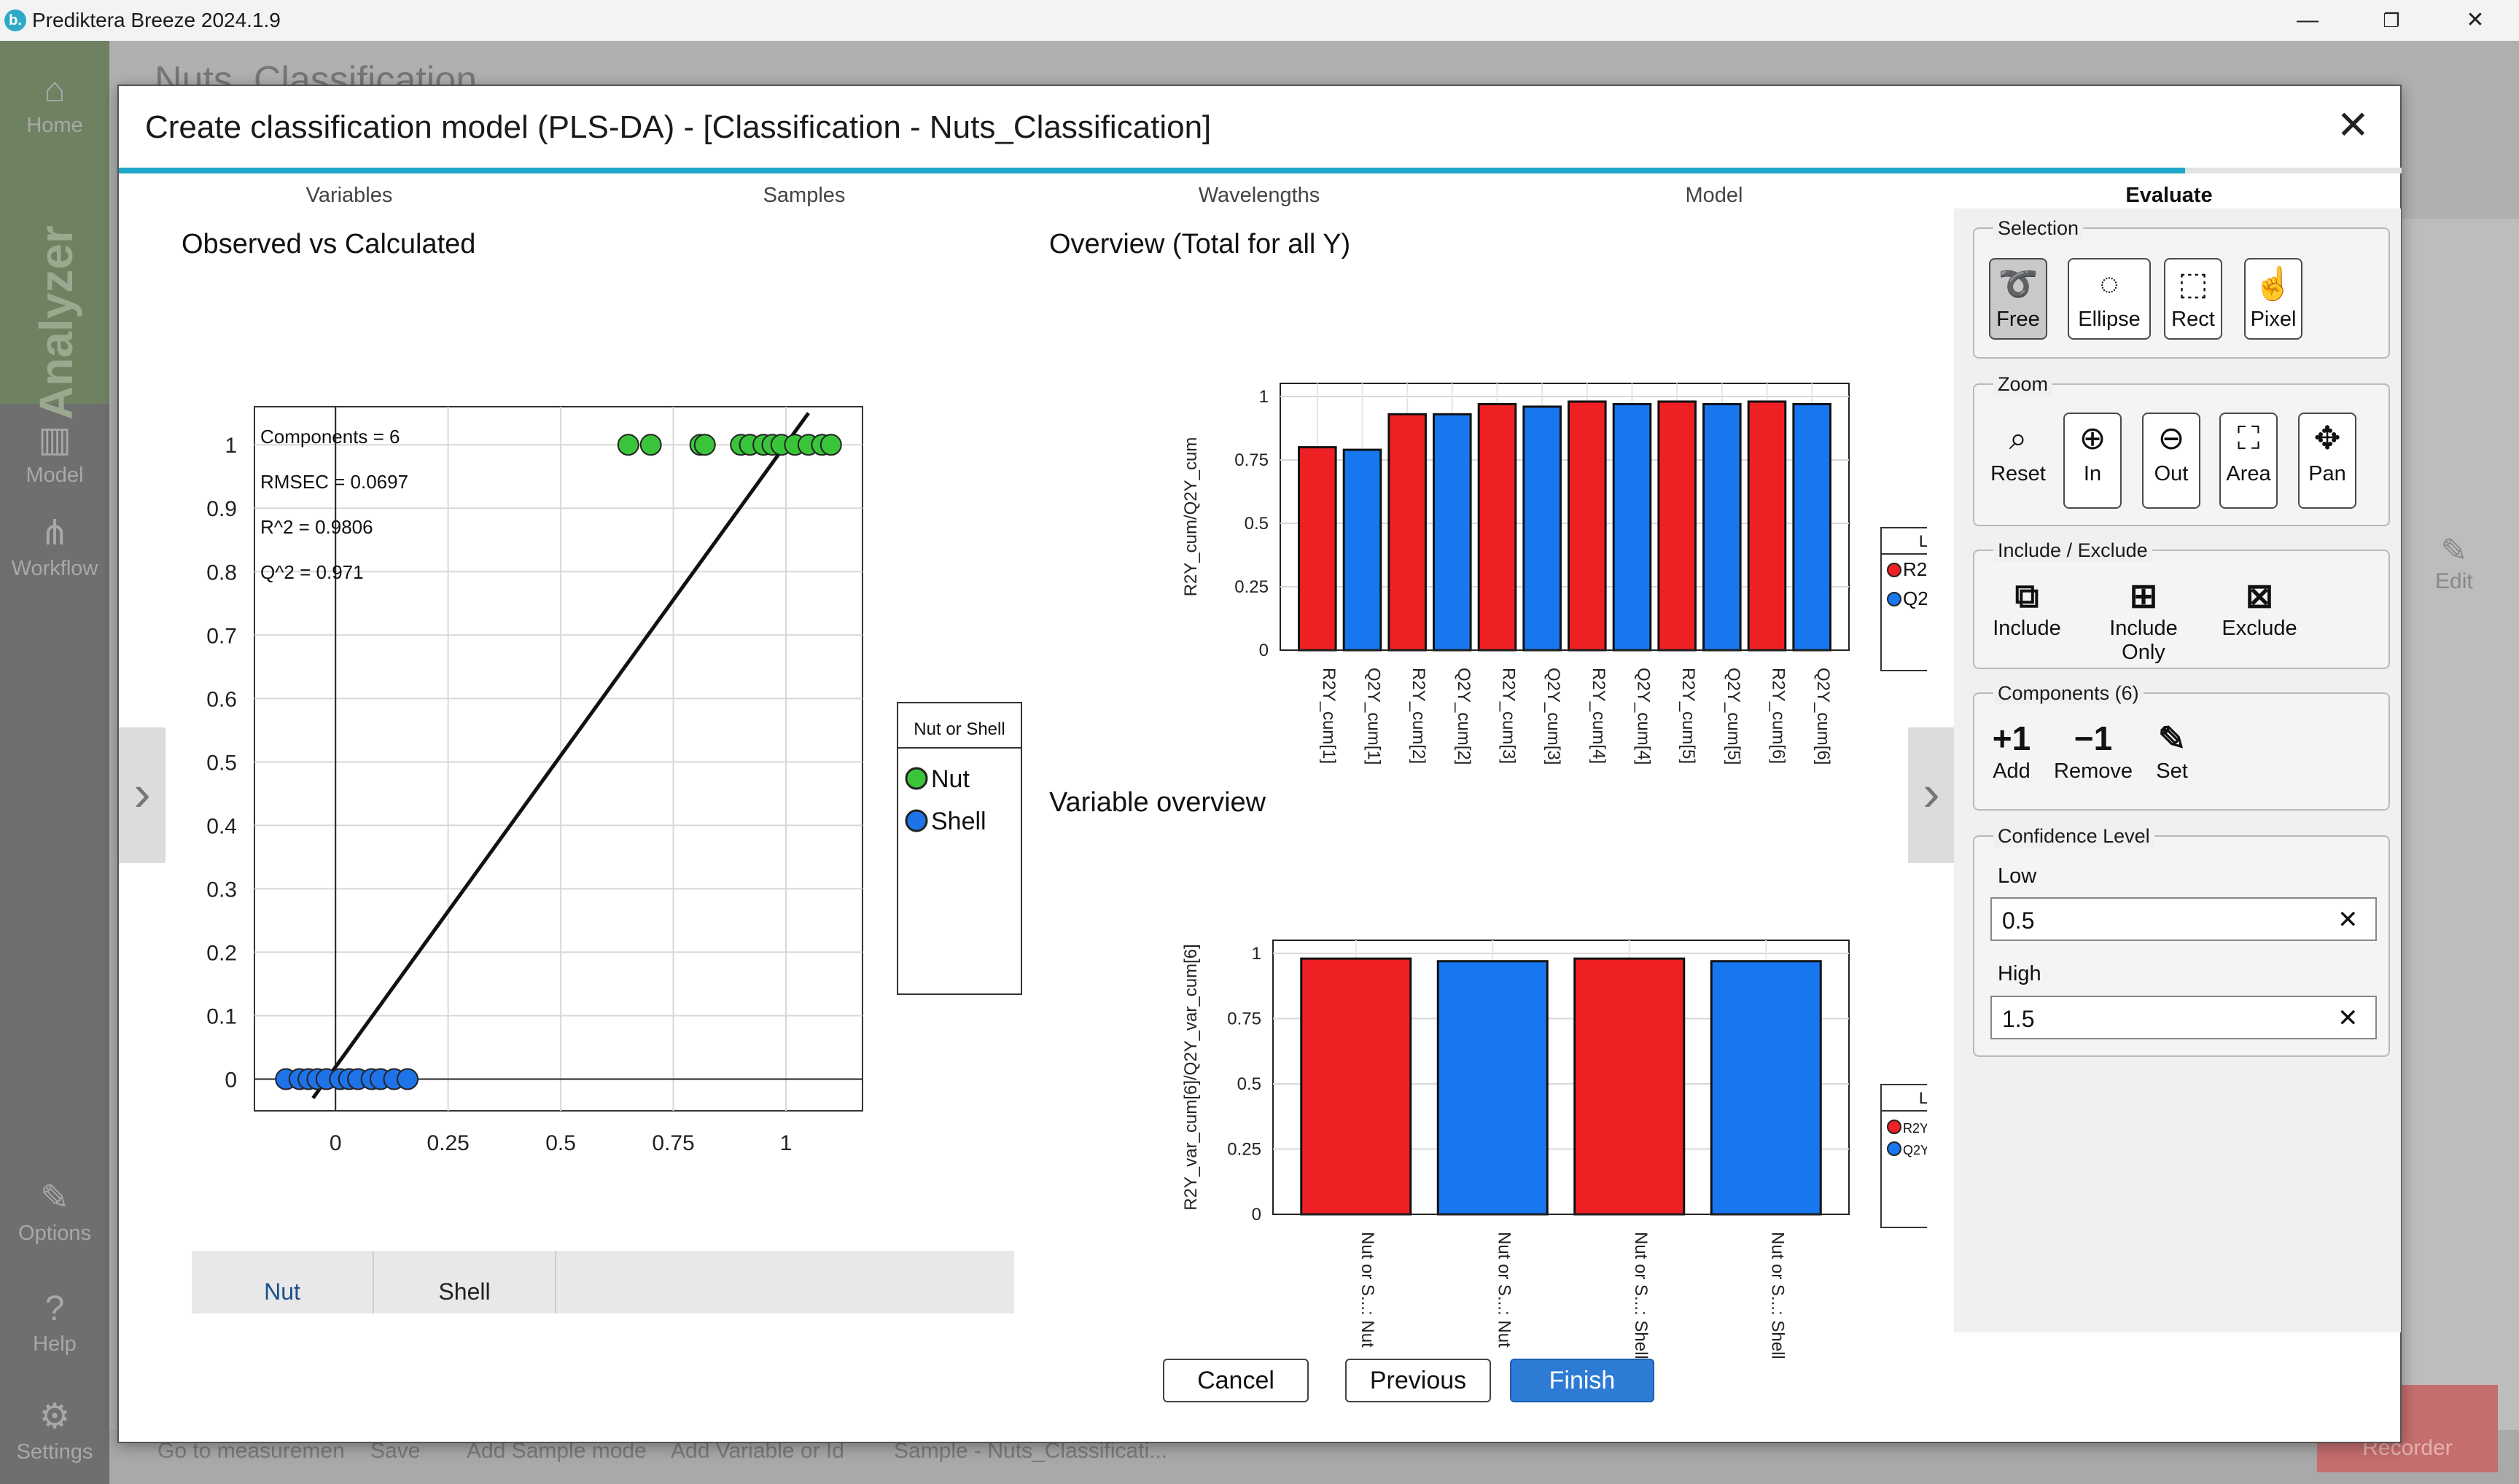  Describe the element at coordinates (2183, 1017) in the screenshot. I see `high-input: 1.5` at that location.